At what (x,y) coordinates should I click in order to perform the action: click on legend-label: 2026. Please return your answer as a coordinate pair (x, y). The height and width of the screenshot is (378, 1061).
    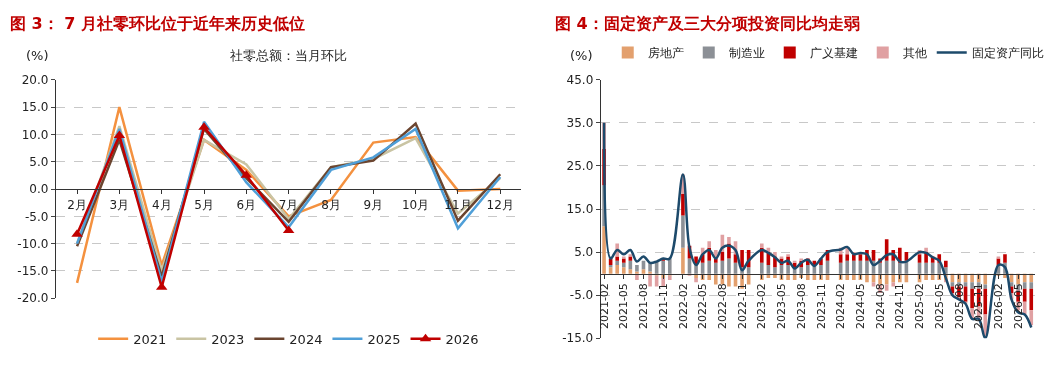
    Looking at the image, I should click on (462, 339).